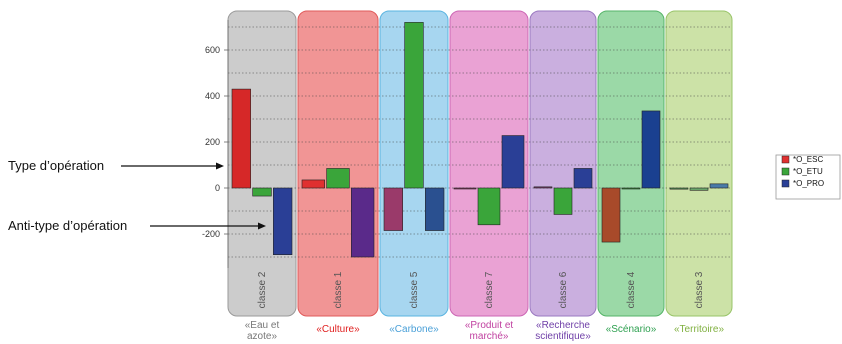 The height and width of the screenshot is (344, 842). I want to click on annotation-anti-arrowhead, so click(262, 226).